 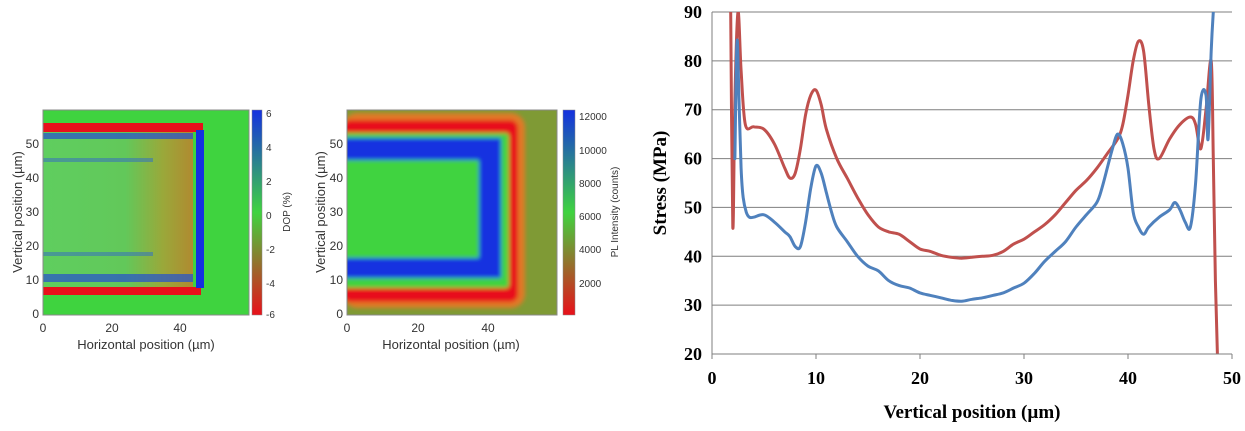 What do you see at coordinates (615, 212) in the screenshot?
I see `colorbar-label: PL Intensity (counts)` at bounding box center [615, 212].